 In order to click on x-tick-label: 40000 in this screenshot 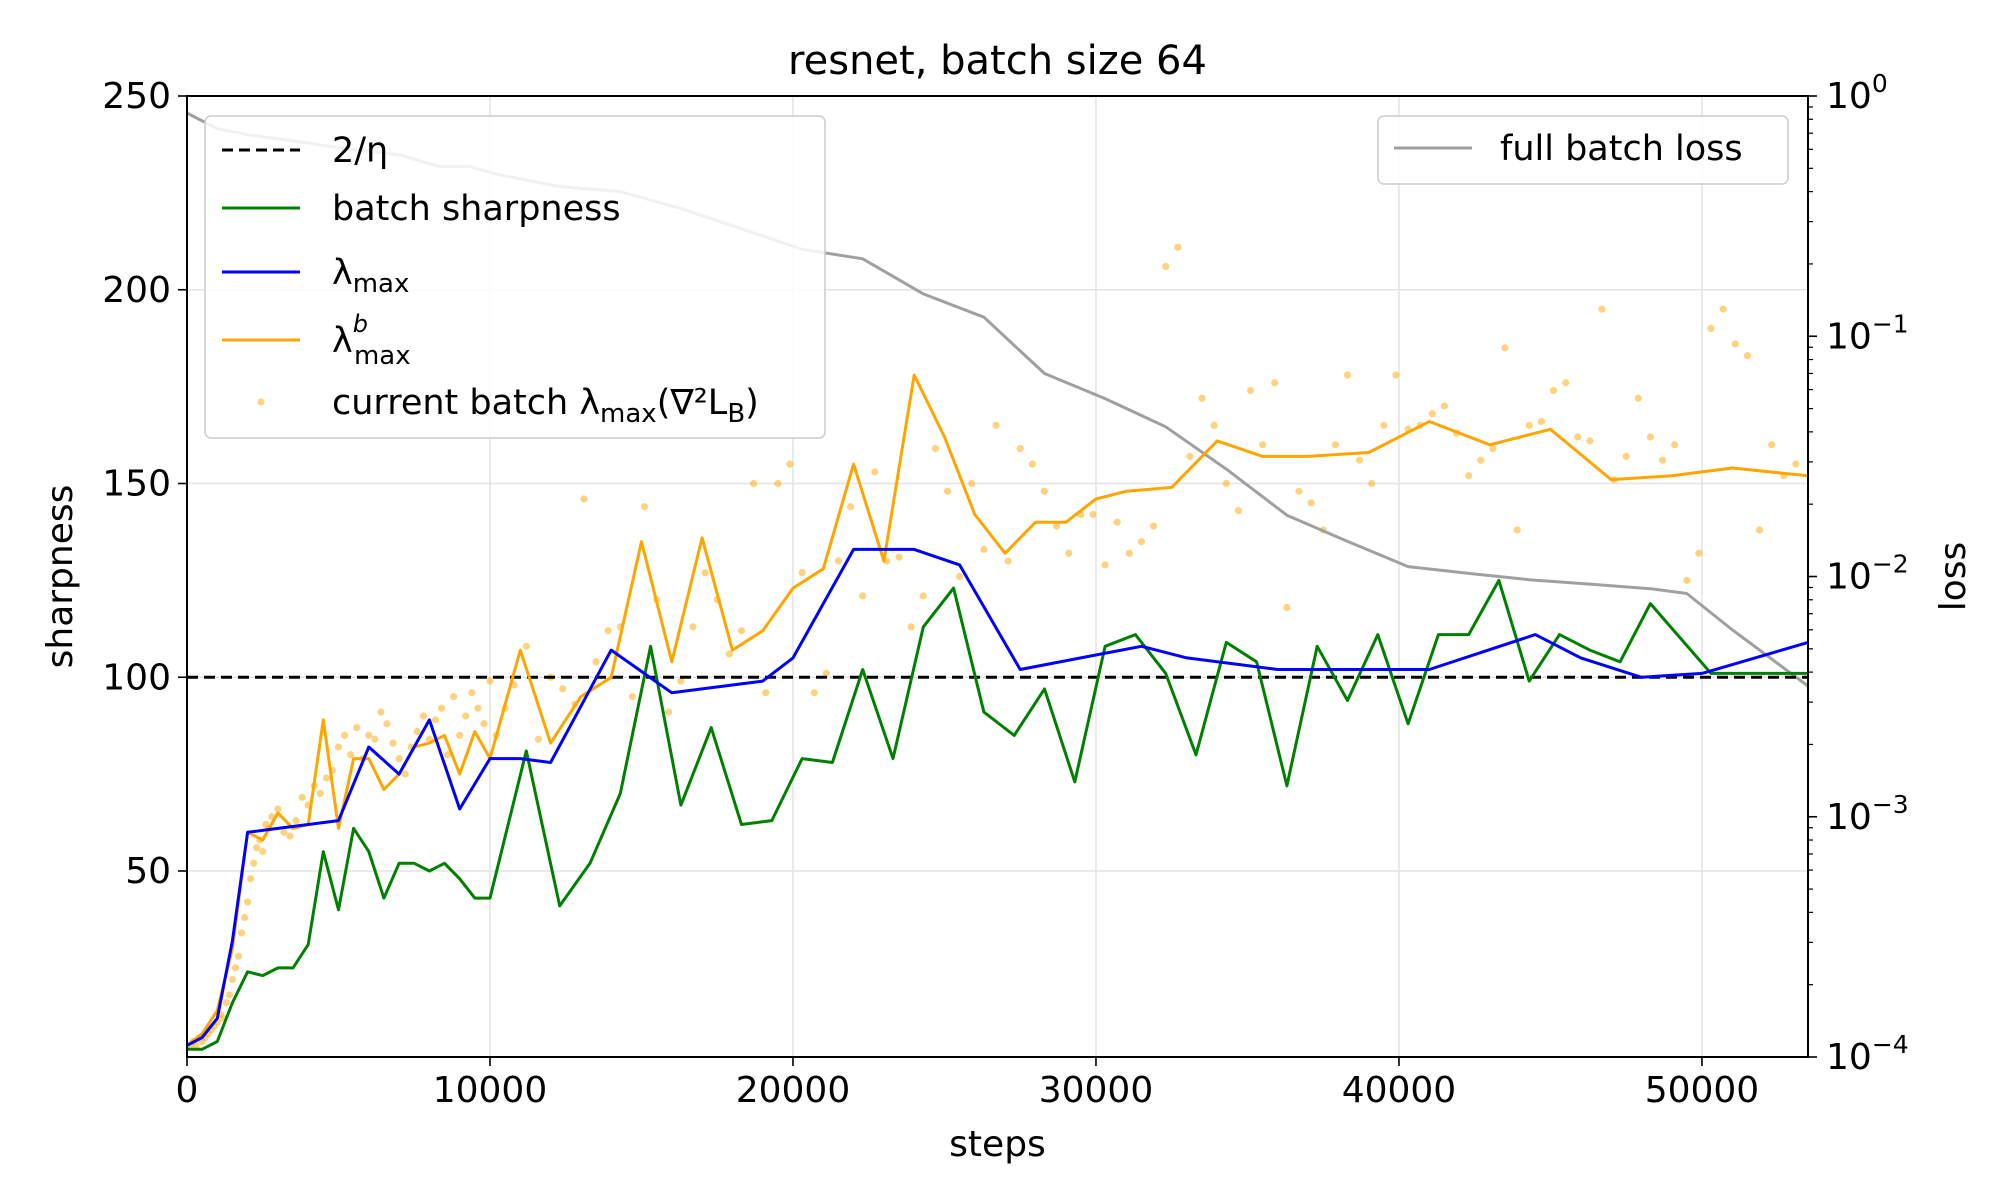, I will do `click(1399, 1090)`.